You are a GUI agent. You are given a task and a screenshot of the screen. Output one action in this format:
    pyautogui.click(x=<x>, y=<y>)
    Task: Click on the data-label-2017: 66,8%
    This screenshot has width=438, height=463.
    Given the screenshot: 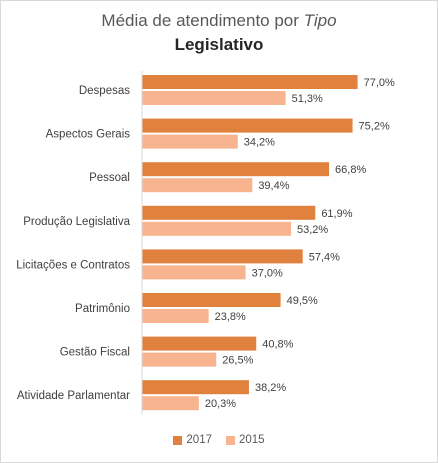 What is the action you would take?
    pyautogui.click(x=350, y=170)
    